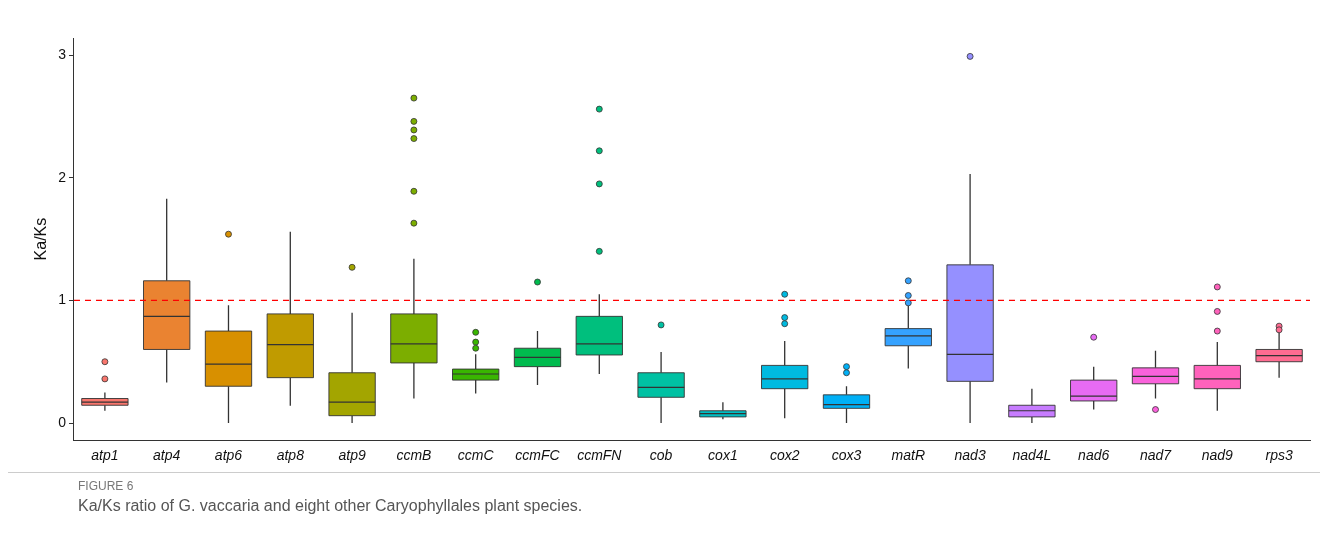  What do you see at coordinates (228, 455) in the screenshot?
I see `x-tick-label: atp6` at bounding box center [228, 455].